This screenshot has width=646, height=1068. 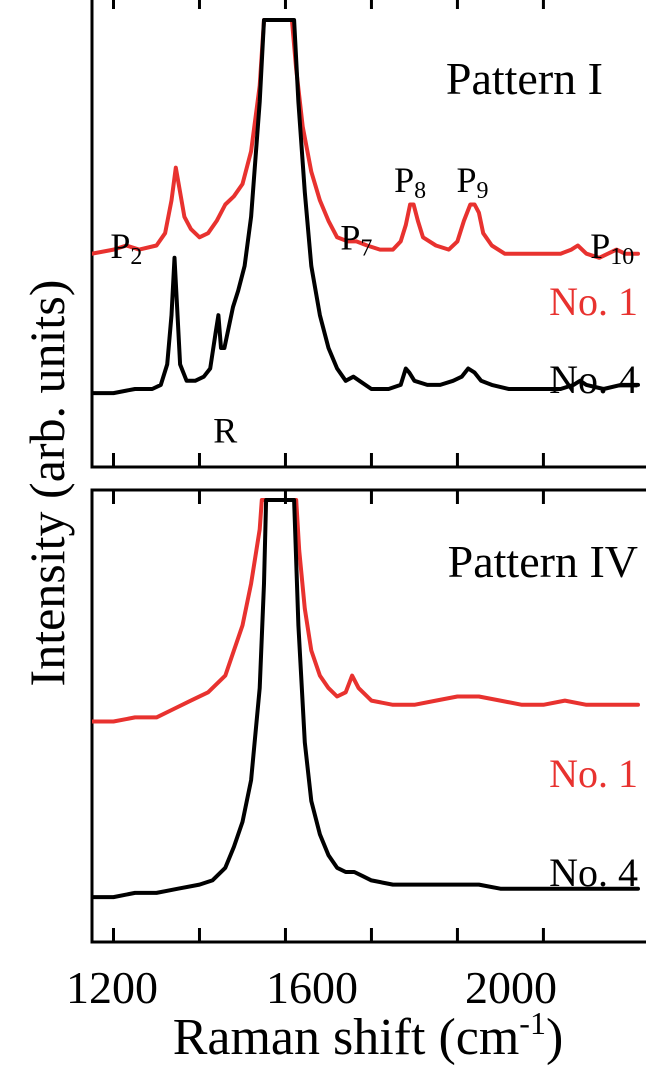 I want to click on x-tick-label: 2000, so click(x=511, y=987).